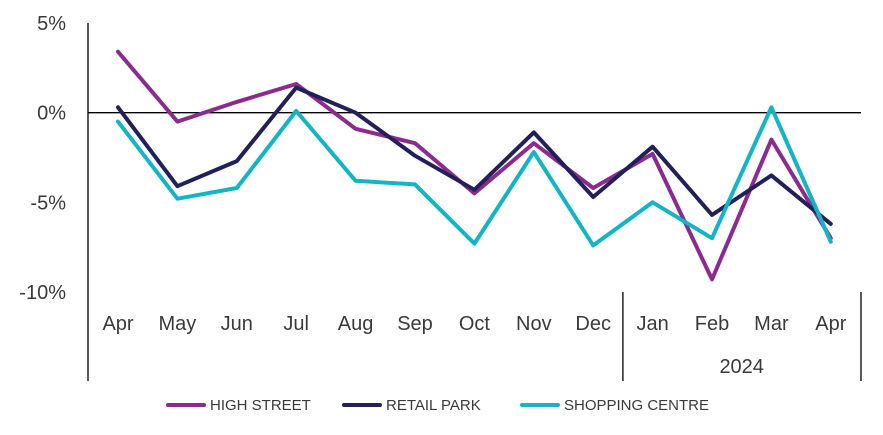 The height and width of the screenshot is (435, 883). Describe the element at coordinates (178, 324) in the screenshot. I see `x-tick-label: May` at that location.